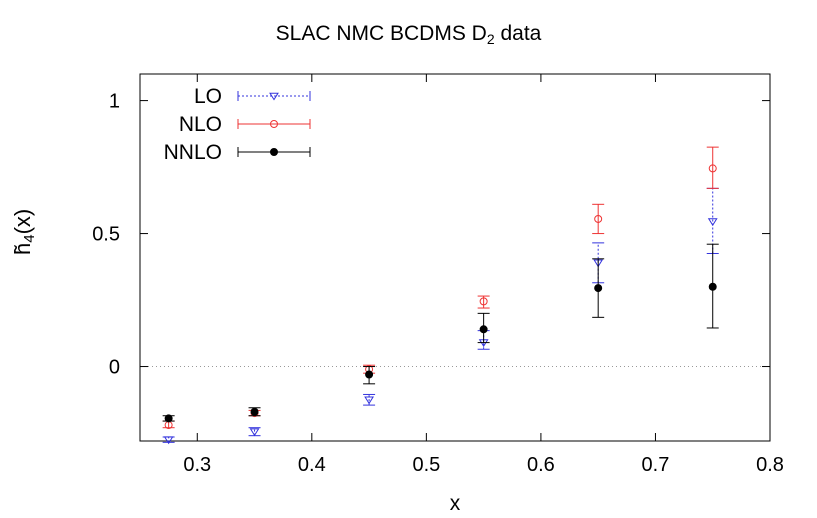 The height and width of the screenshot is (518, 817). Describe the element at coordinates (22, 221) in the screenshot. I see `y-axis-label-suffix: (x)` at that location.